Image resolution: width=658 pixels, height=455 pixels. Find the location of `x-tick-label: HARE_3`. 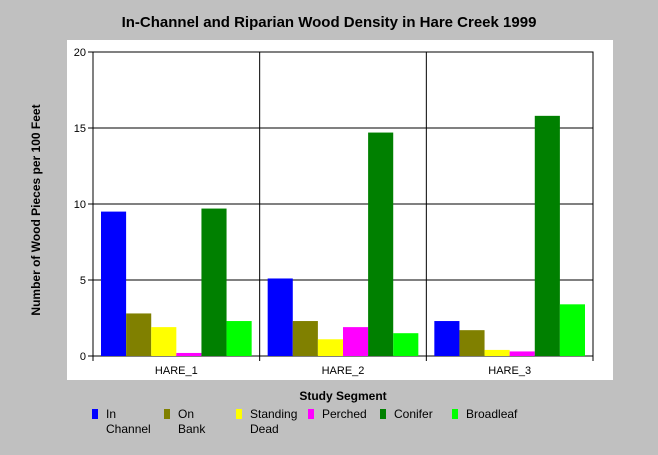

x-tick-label: HARE_3 is located at coordinates (509, 371).